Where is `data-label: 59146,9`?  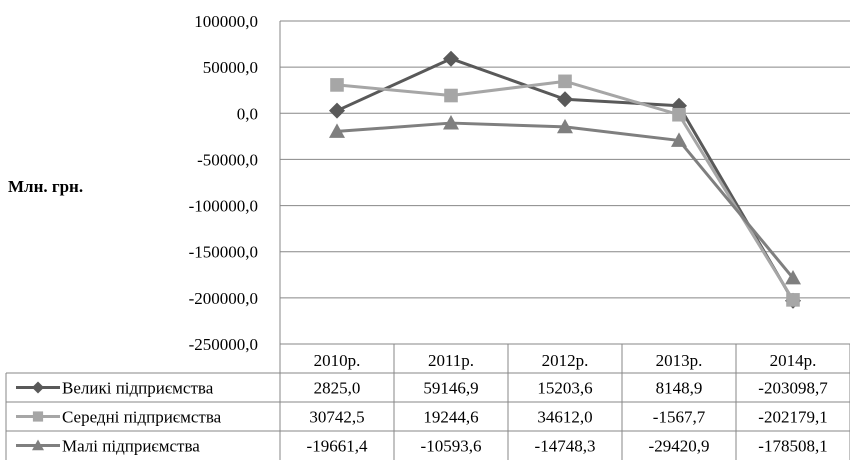 data-label: 59146,9 is located at coordinates (450, 388).